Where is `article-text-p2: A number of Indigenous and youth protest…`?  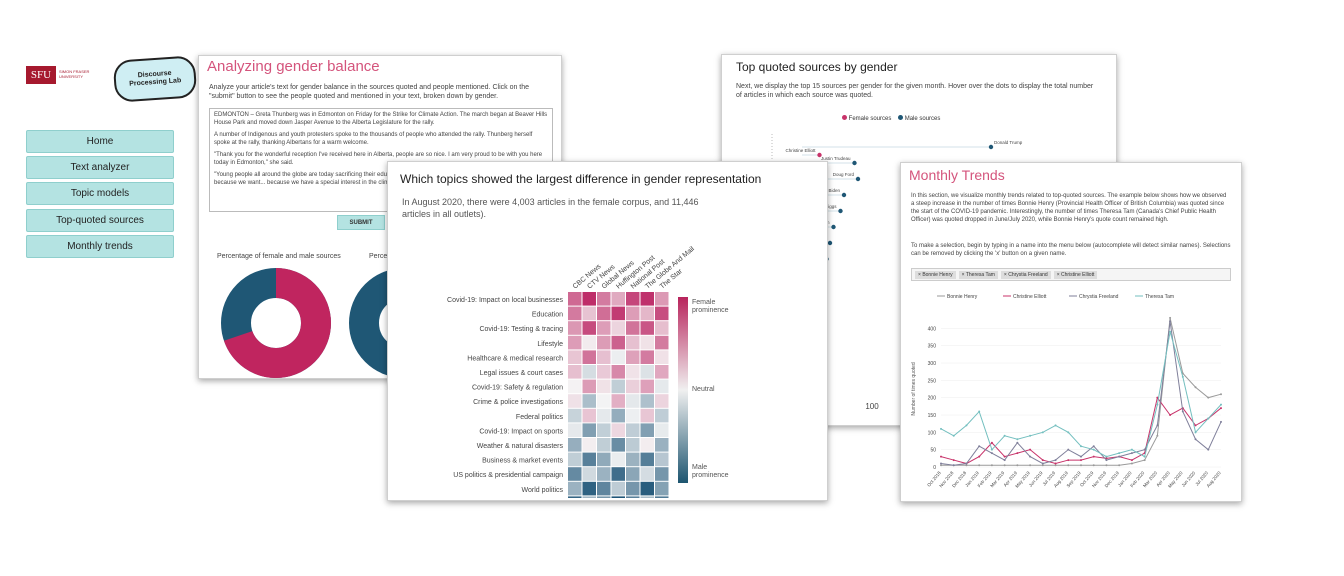 article-text-p2: A number of Indigenous and youth protest… is located at coordinates (373, 139).